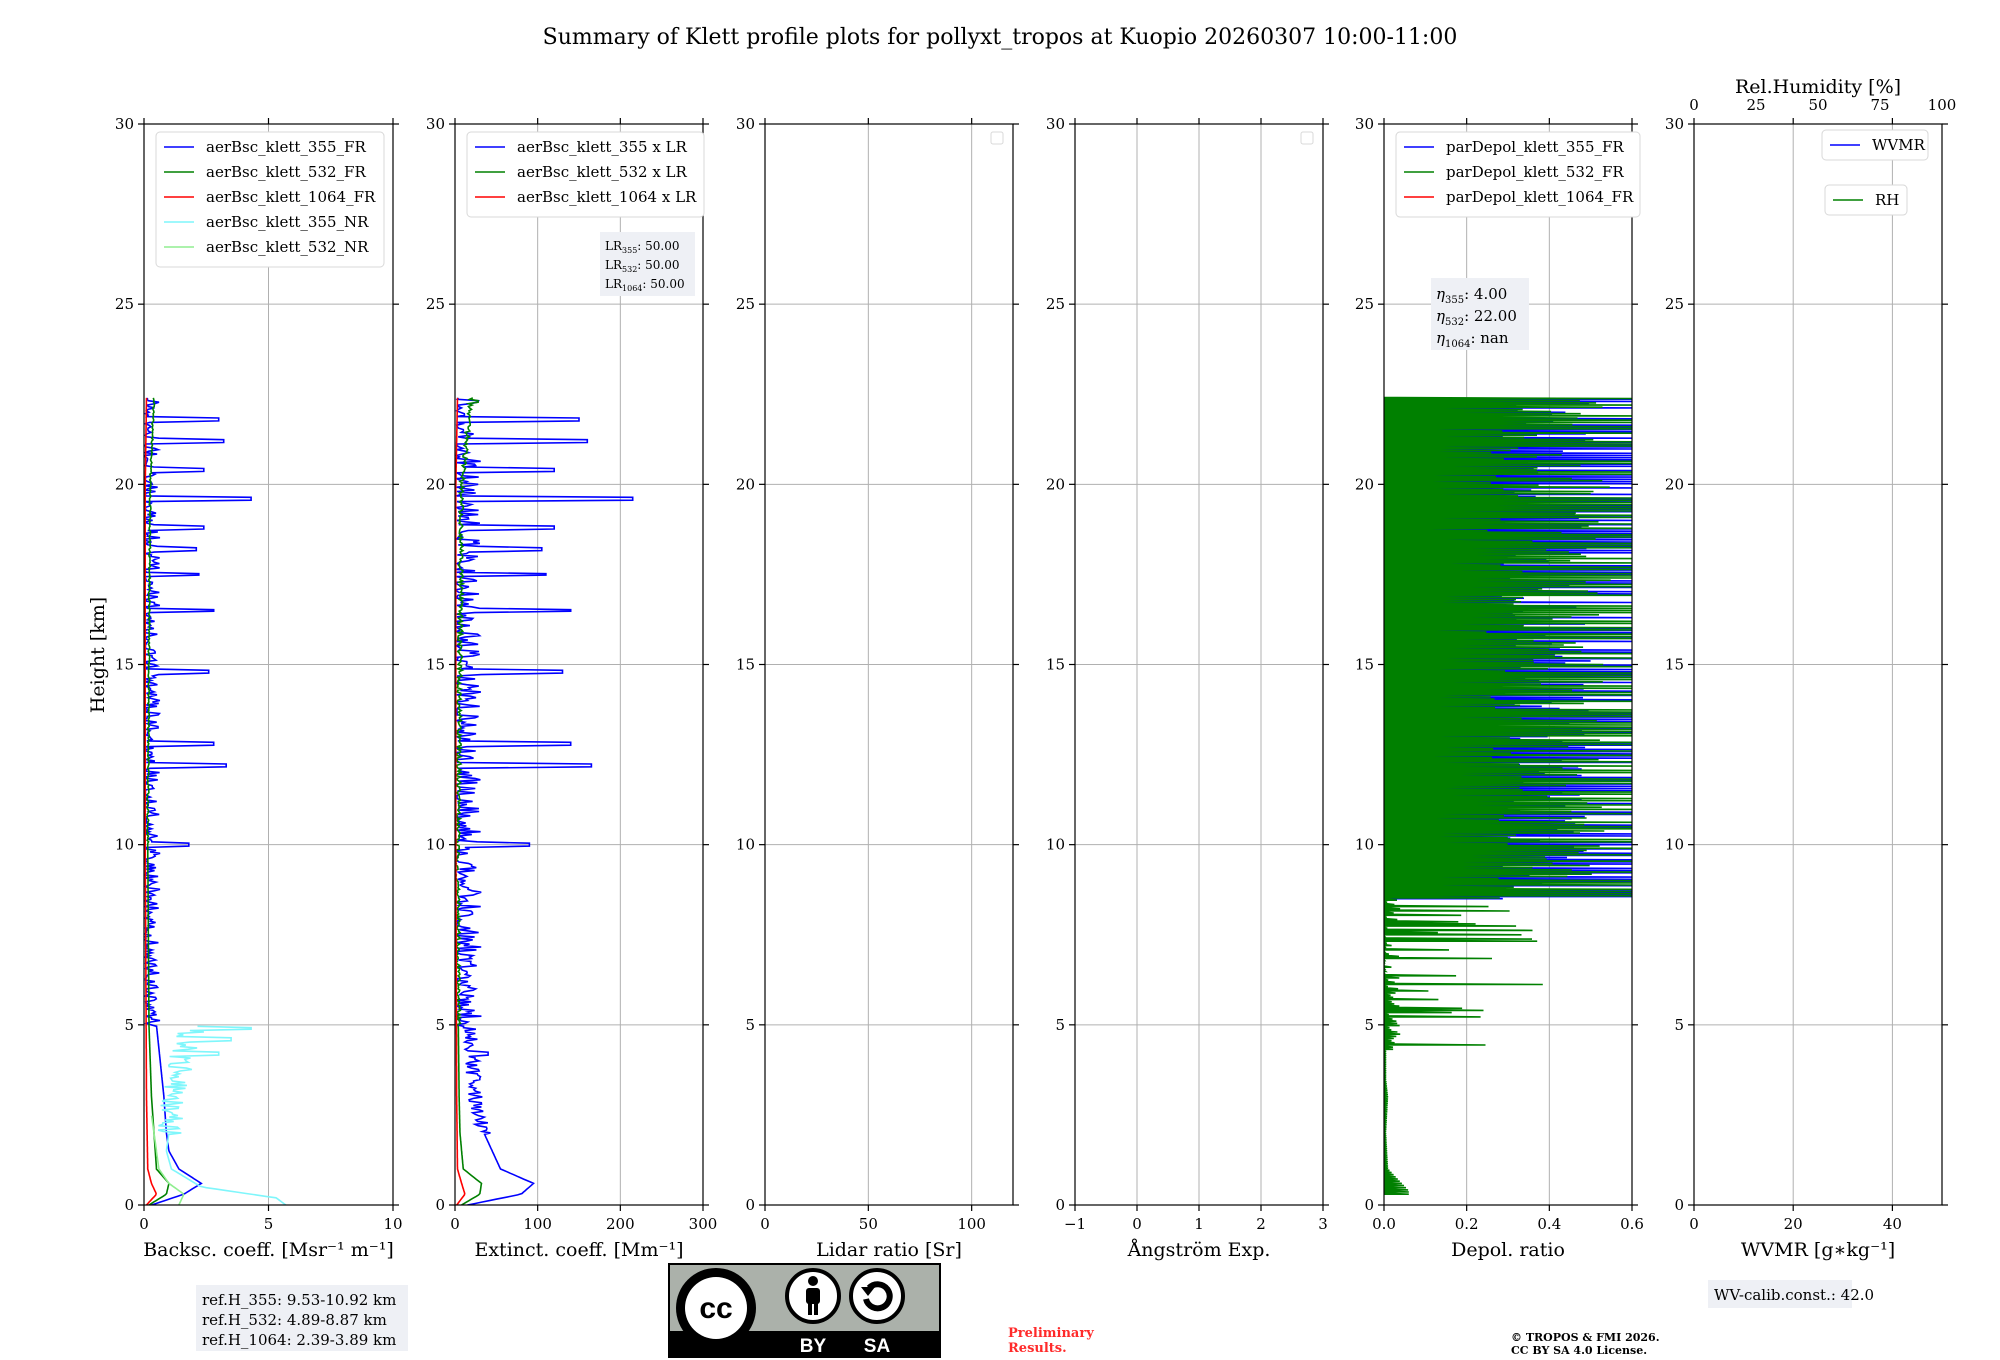  What do you see at coordinates (642, 247) in the screenshot?
I see `lidar-ratio-0: LR355: 50.00` at bounding box center [642, 247].